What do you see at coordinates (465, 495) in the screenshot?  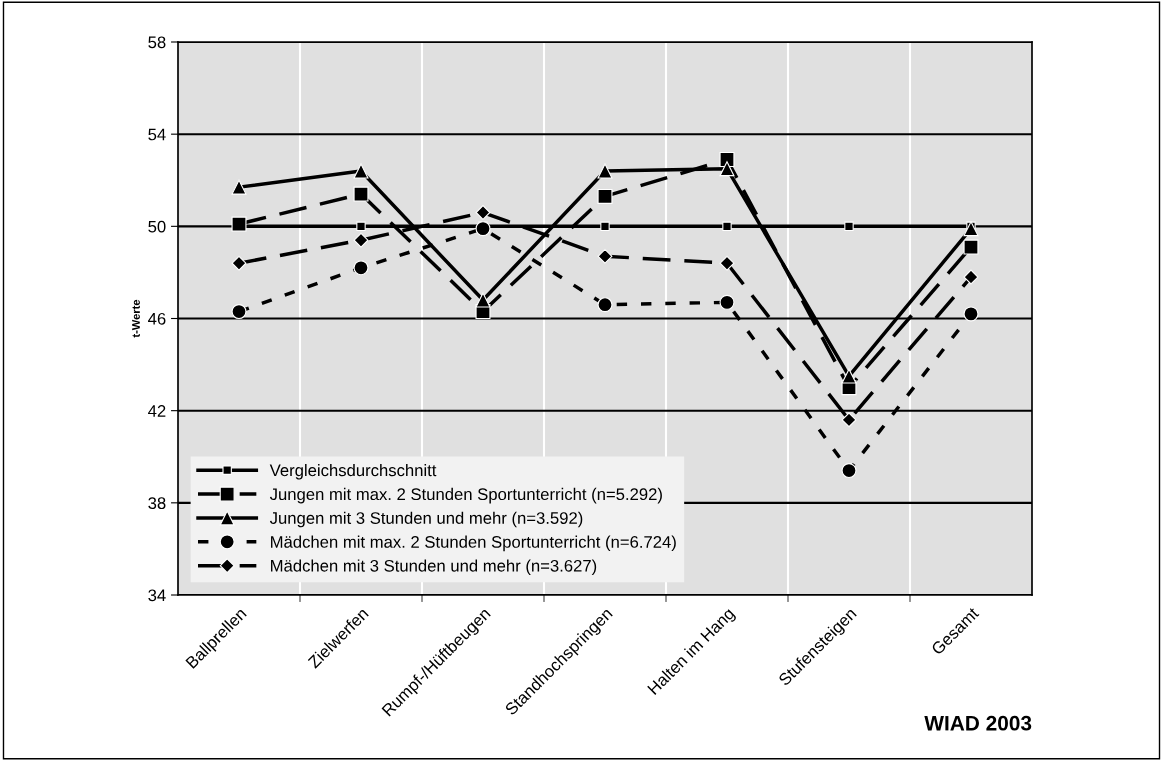 I see `legend-label: Jungen mit max. 2 Stunden Sportunterricht (n=5.292)` at bounding box center [465, 495].